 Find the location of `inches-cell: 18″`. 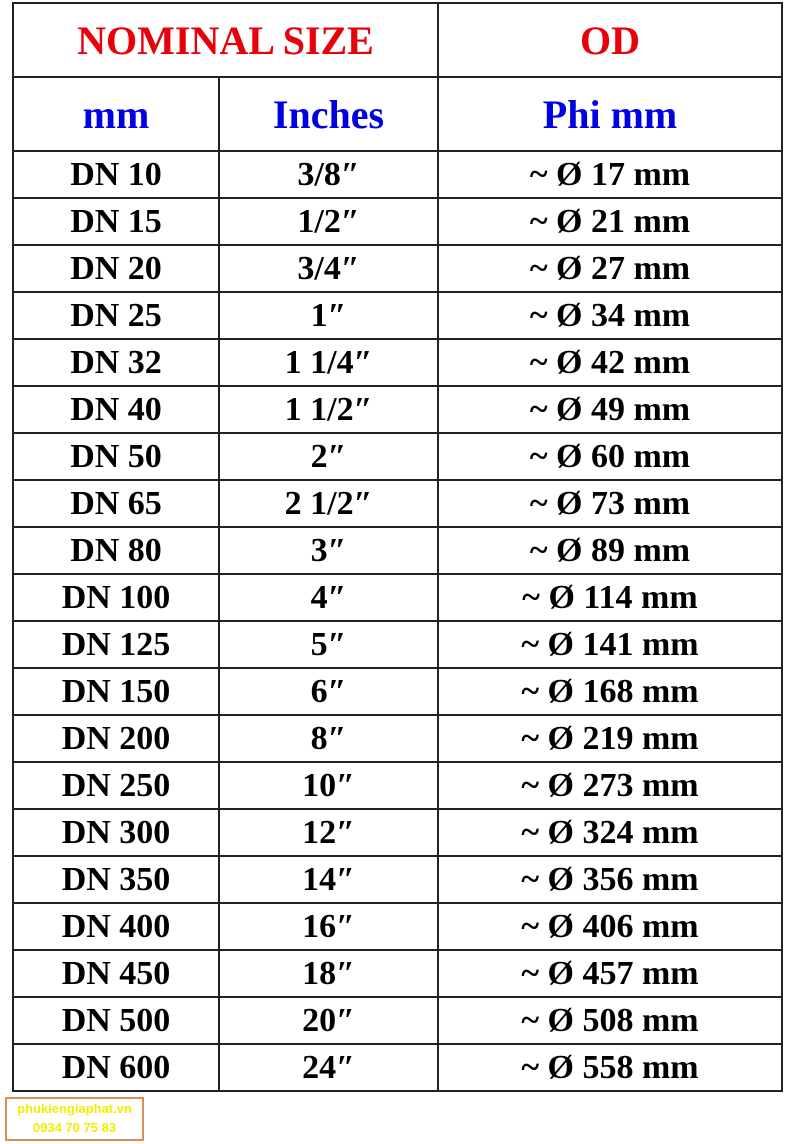

inches-cell: 18″ is located at coordinates (328, 973).